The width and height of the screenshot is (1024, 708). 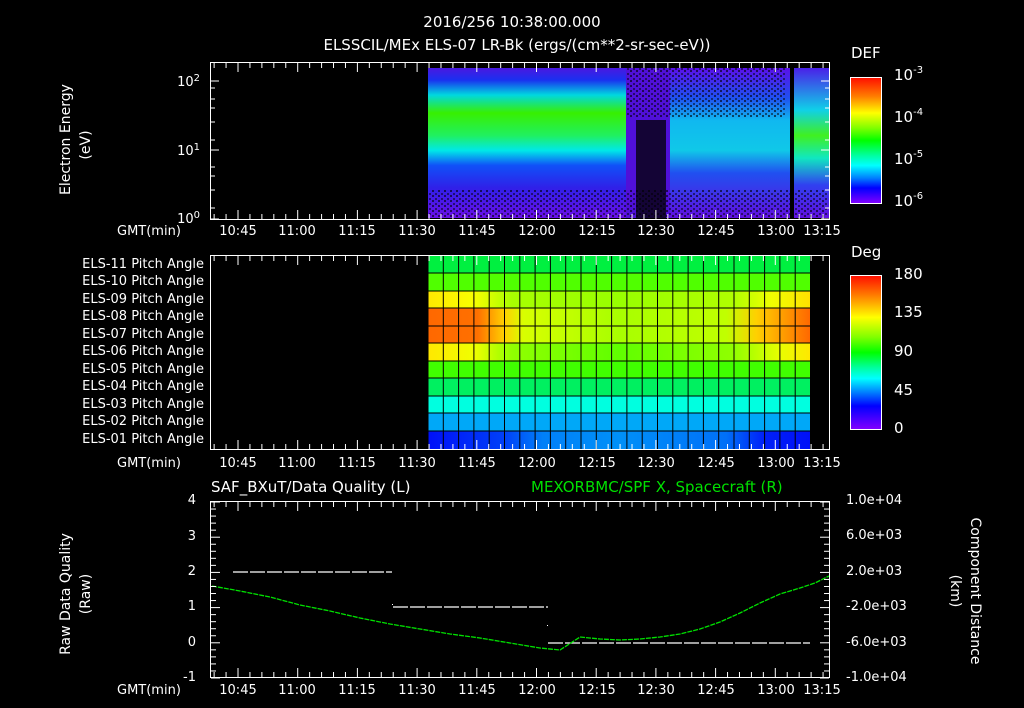 I want to click on def-tick: 10⁻⁵, so click(x=909, y=158).